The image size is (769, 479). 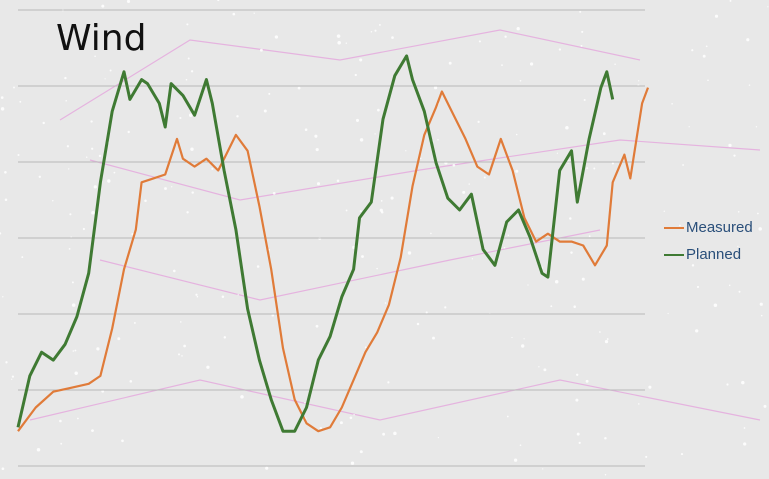 What do you see at coordinates (719, 227) in the screenshot?
I see `legend-label-measured: Measured` at bounding box center [719, 227].